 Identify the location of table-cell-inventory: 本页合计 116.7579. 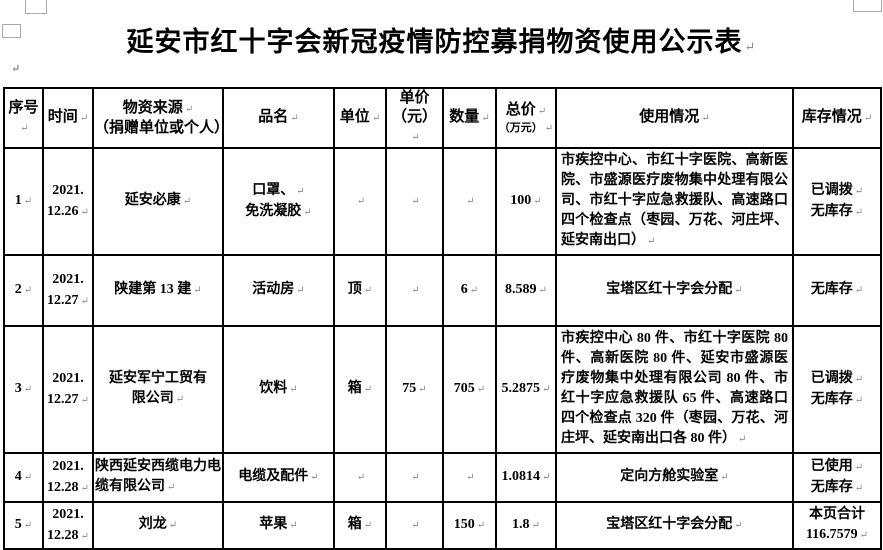
(837, 525).